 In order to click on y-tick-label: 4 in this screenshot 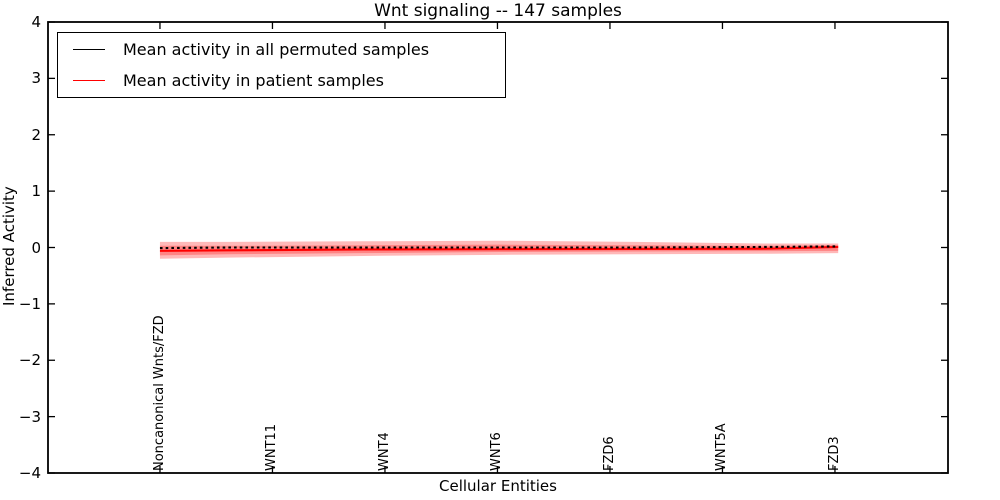, I will do `click(36, 22)`.